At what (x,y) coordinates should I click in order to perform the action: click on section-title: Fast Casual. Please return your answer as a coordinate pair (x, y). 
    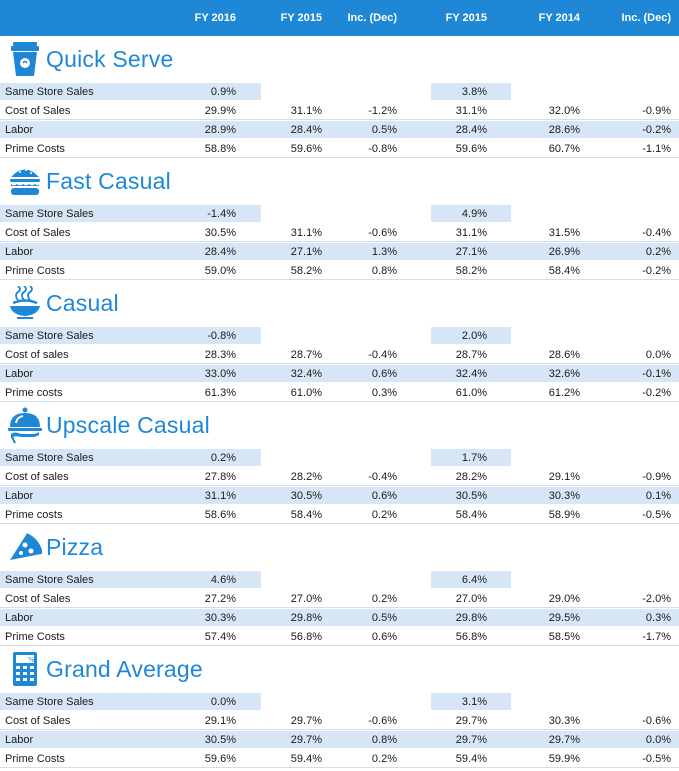
    Looking at the image, I should click on (339, 181).